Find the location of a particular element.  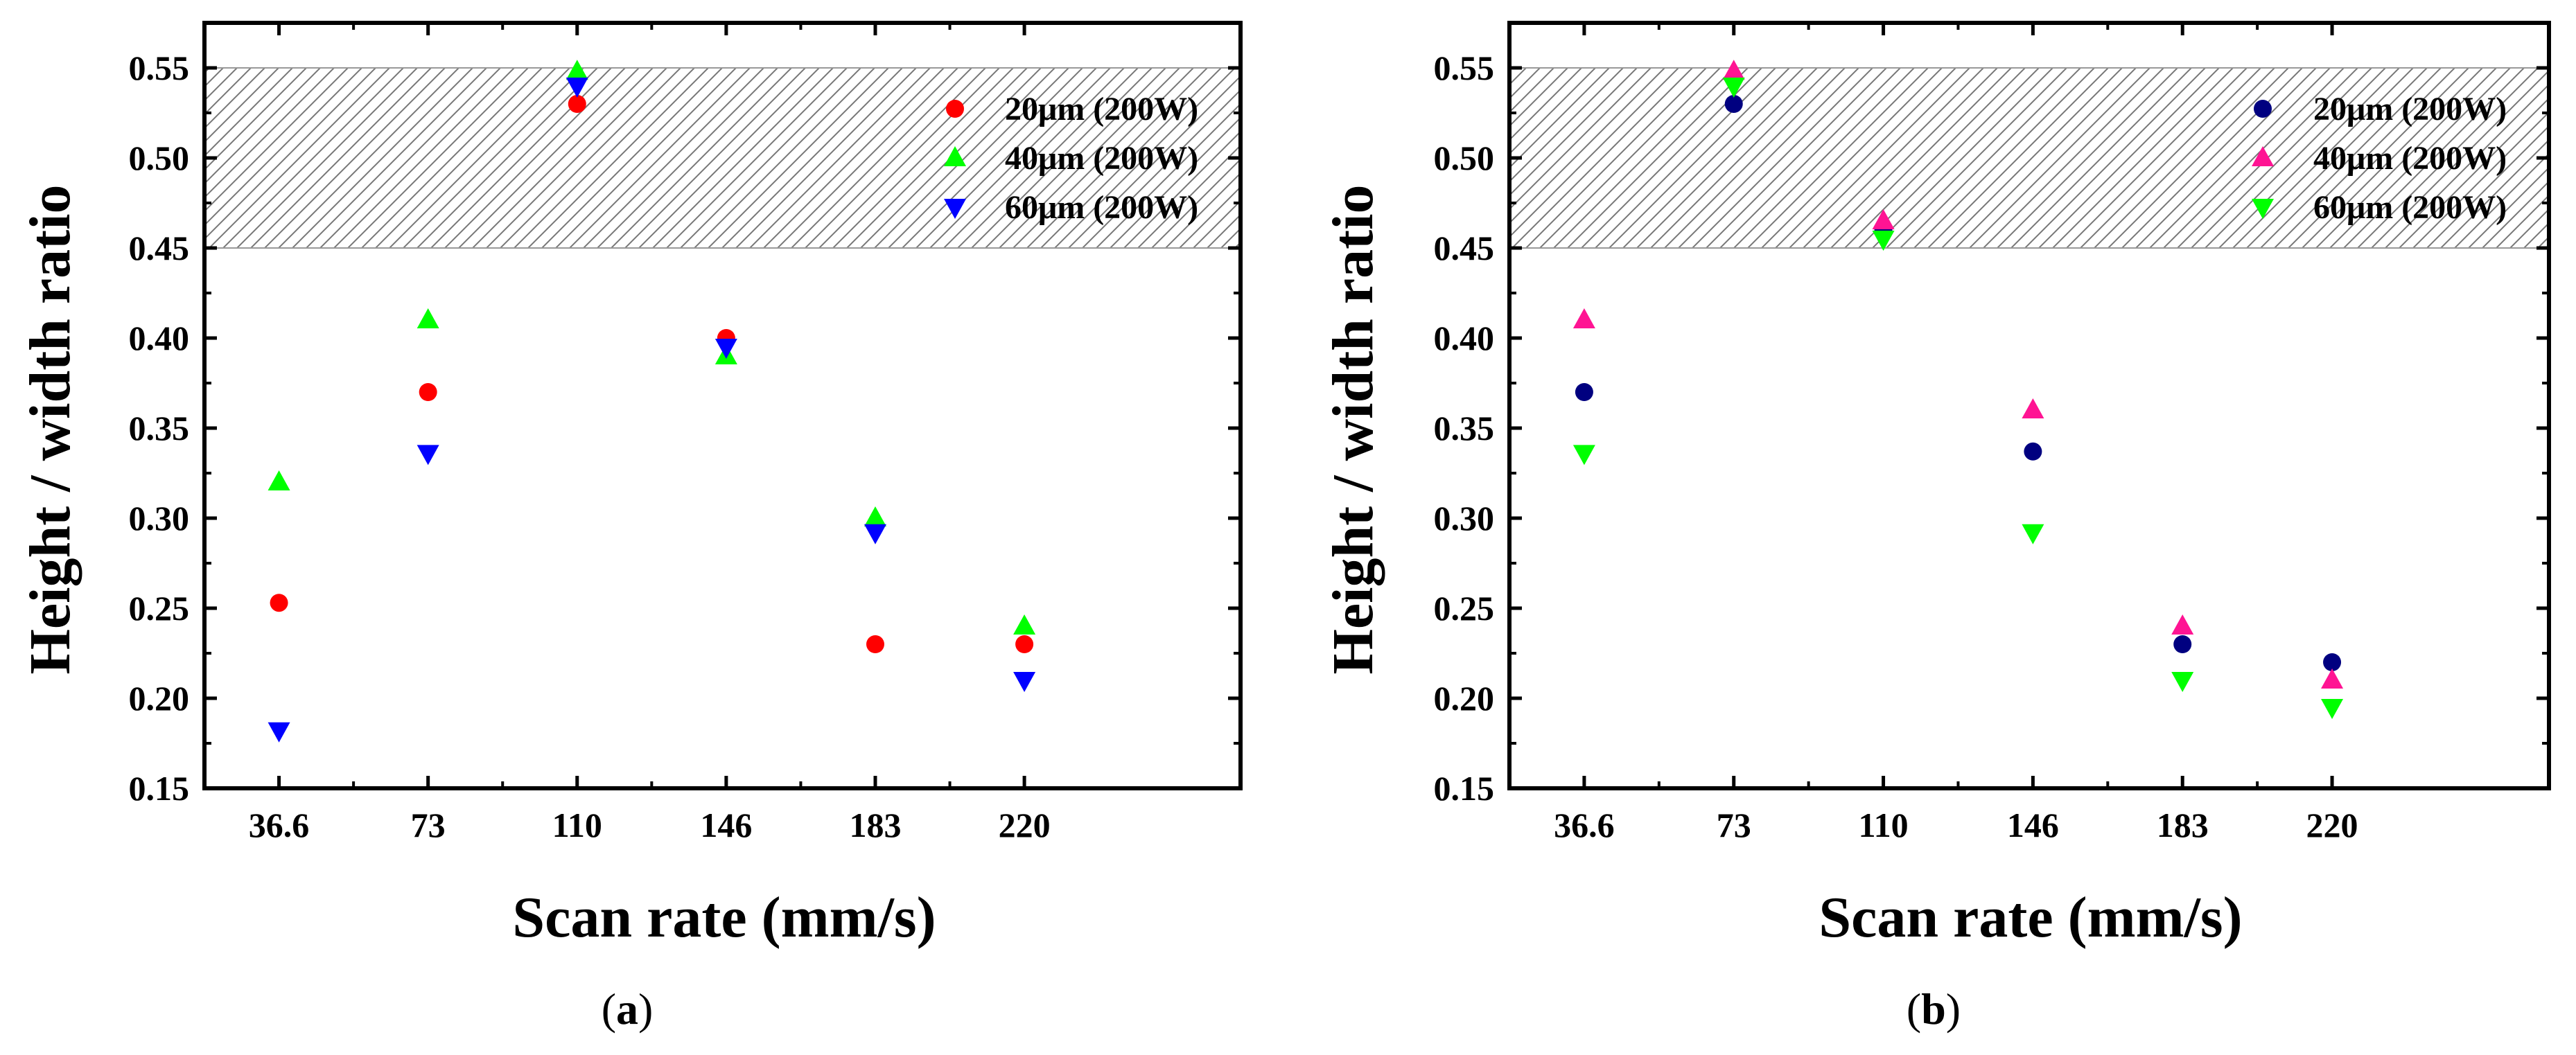

panel-caption: (a) is located at coordinates (628, 1009).